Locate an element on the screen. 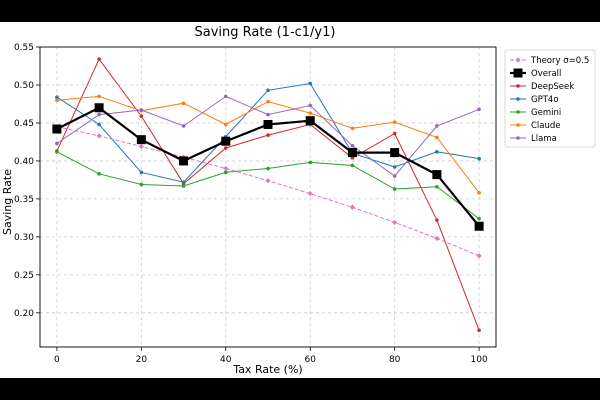 The width and height of the screenshot is (600, 400). legend-label: DeepSeek is located at coordinates (552, 87).